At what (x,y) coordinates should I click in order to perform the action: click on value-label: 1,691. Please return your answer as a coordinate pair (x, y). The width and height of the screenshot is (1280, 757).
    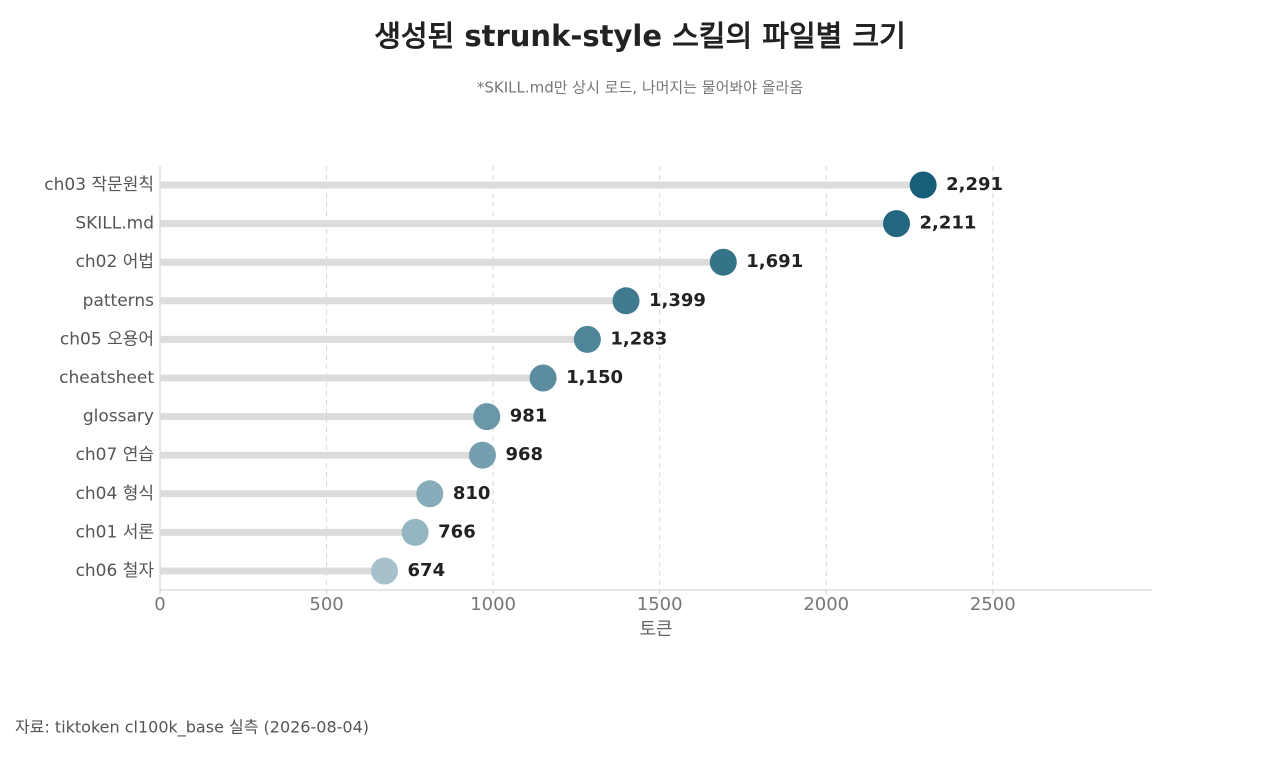
    Looking at the image, I should click on (774, 261).